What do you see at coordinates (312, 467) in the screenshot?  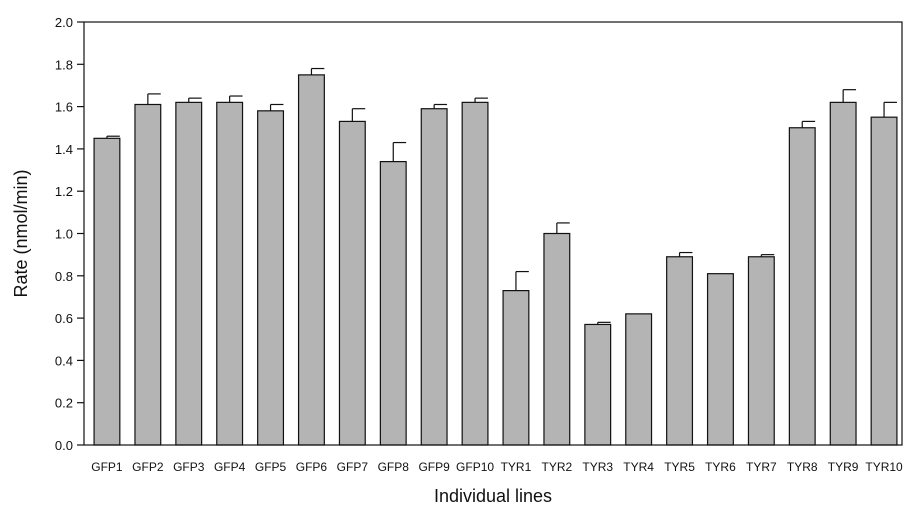 I see `x-tick-label: GFP6` at bounding box center [312, 467].